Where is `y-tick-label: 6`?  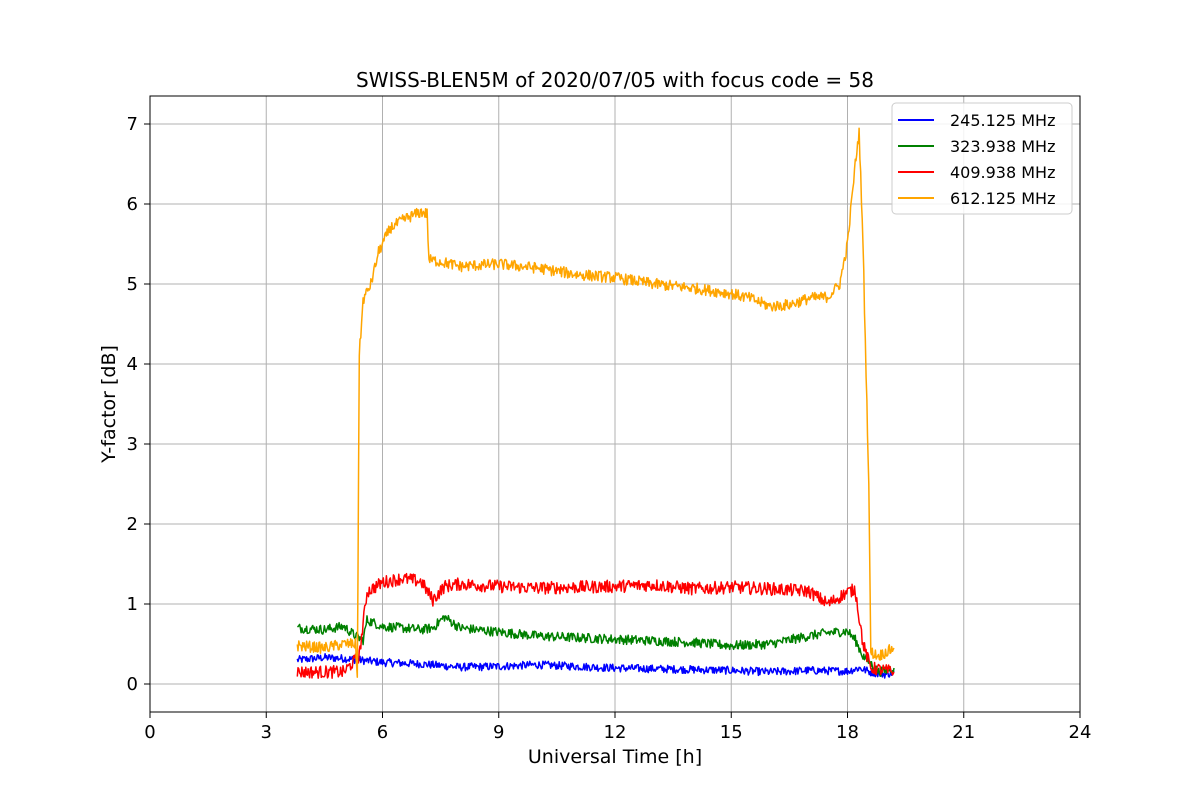
y-tick-label: 6 is located at coordinates (132, 204).